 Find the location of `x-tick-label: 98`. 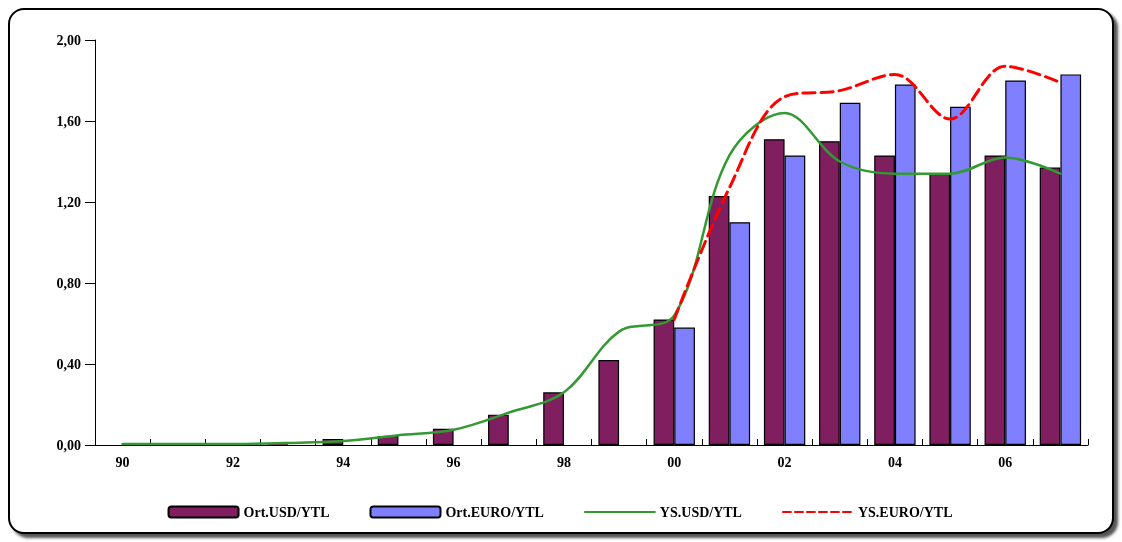

x-tick-label: 98 is located at coordinates (563, 462).